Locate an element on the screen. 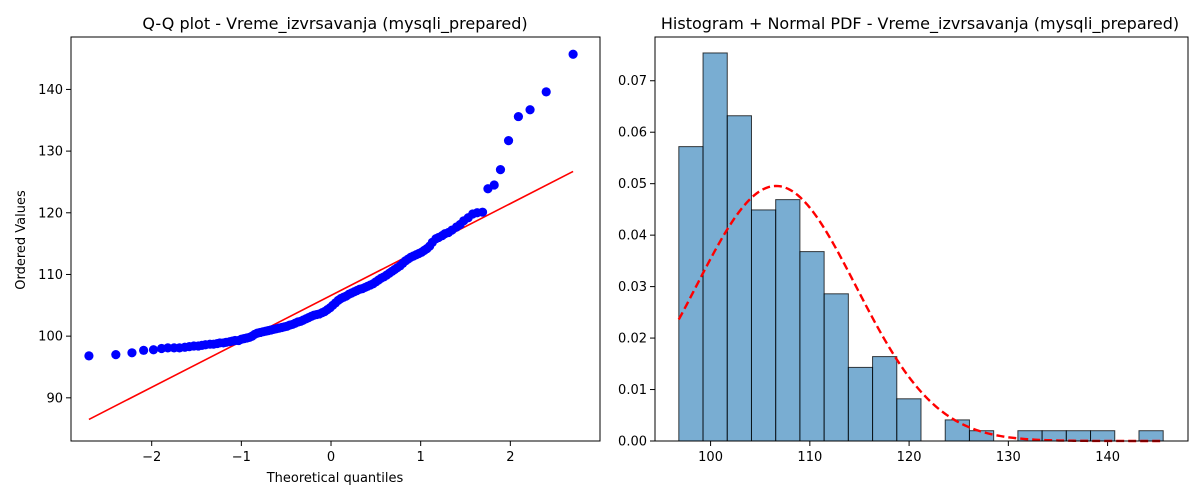 This screenshot has height=500, width=1200. hist-ytick-label: 0.04 is located at coordinates (632, 236).